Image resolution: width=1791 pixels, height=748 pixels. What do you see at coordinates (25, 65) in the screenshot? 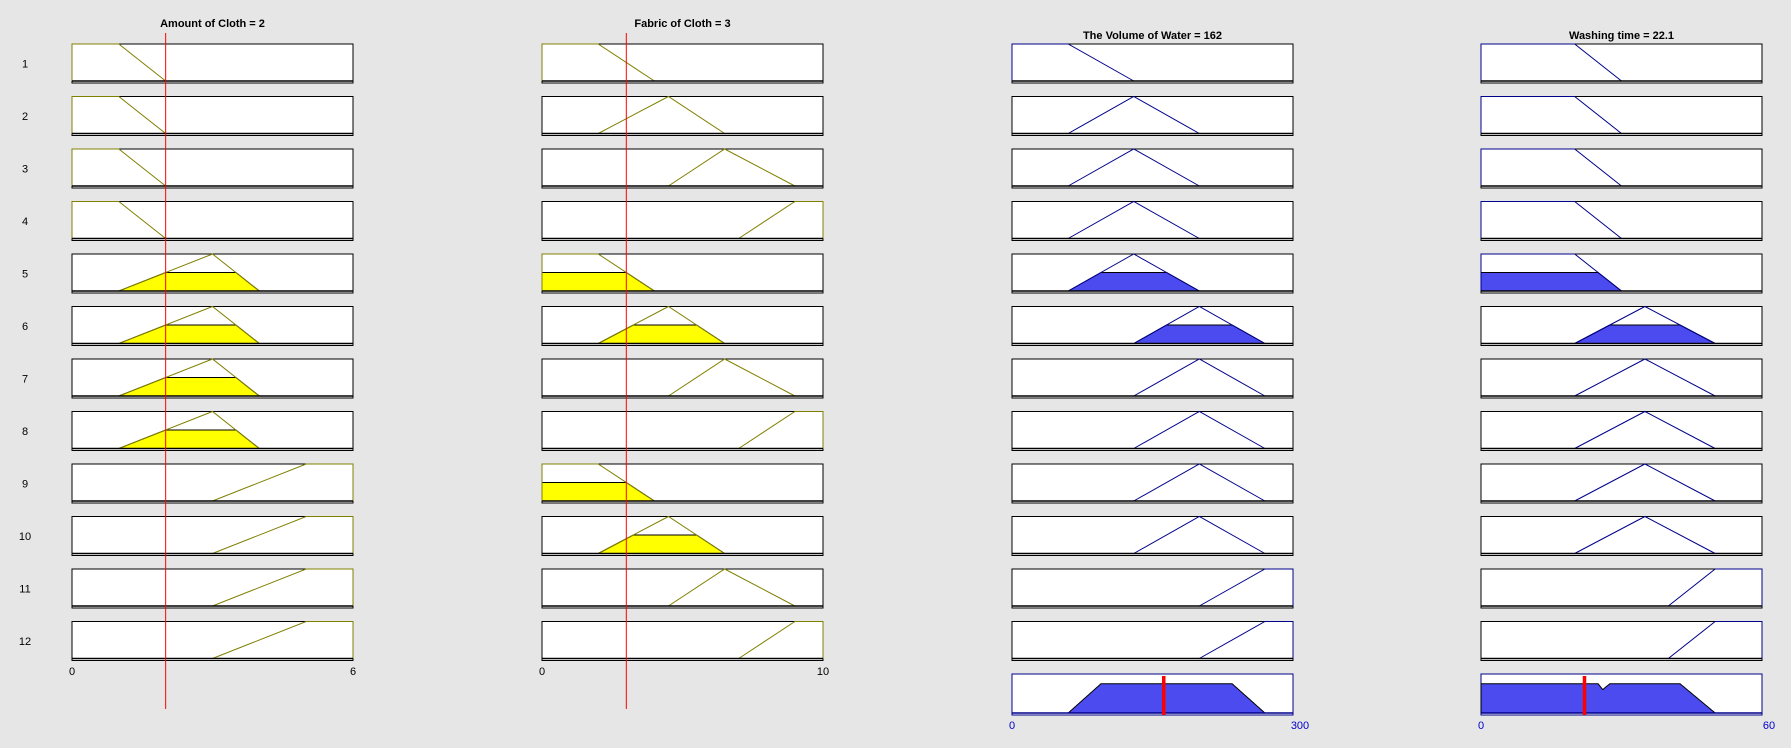
I see `rule-number-1: 1` at bounding box center [25, 65].